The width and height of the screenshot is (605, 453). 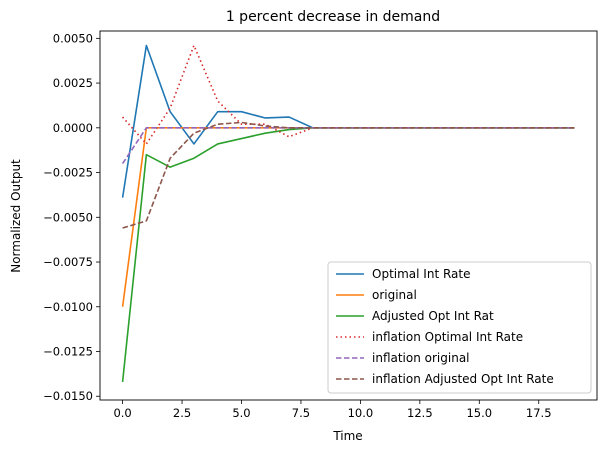 I want to click on y-tick-label: 0.0025, so click(x=73, y=83).